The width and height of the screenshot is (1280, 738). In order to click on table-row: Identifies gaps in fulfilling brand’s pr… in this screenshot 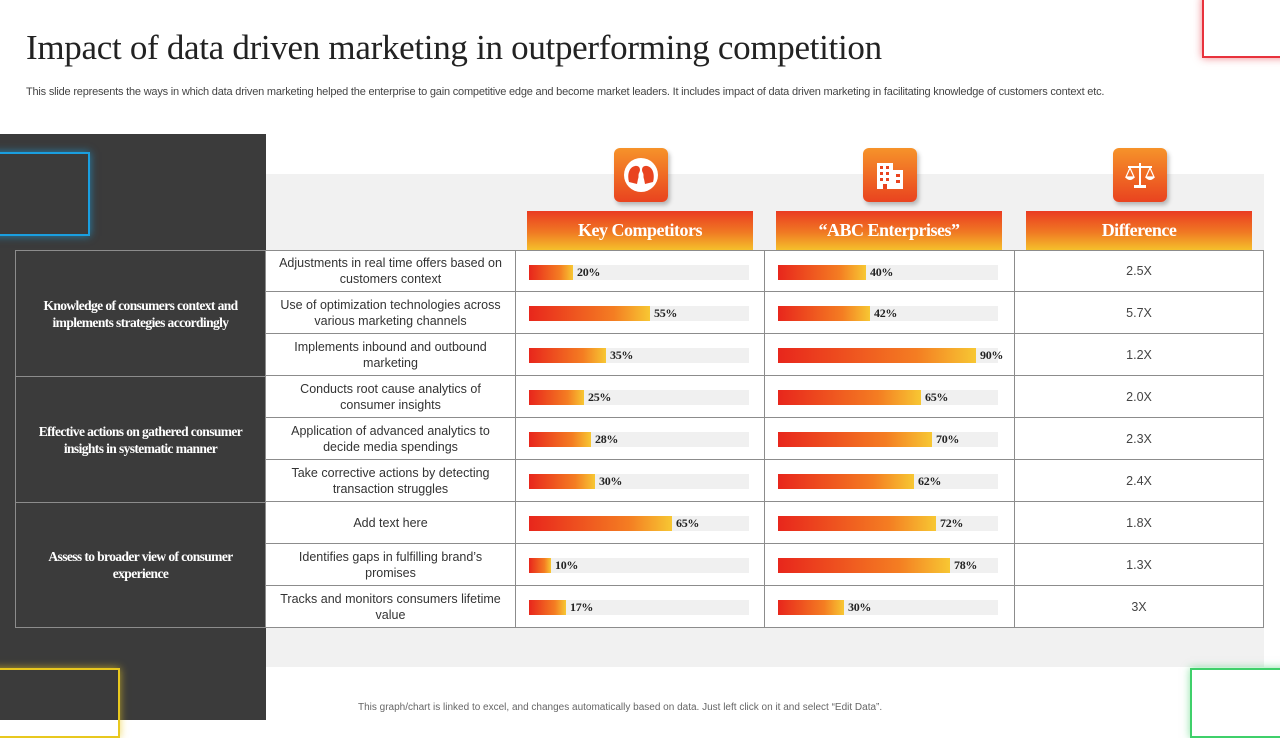, I will do `click(765, 565)`.